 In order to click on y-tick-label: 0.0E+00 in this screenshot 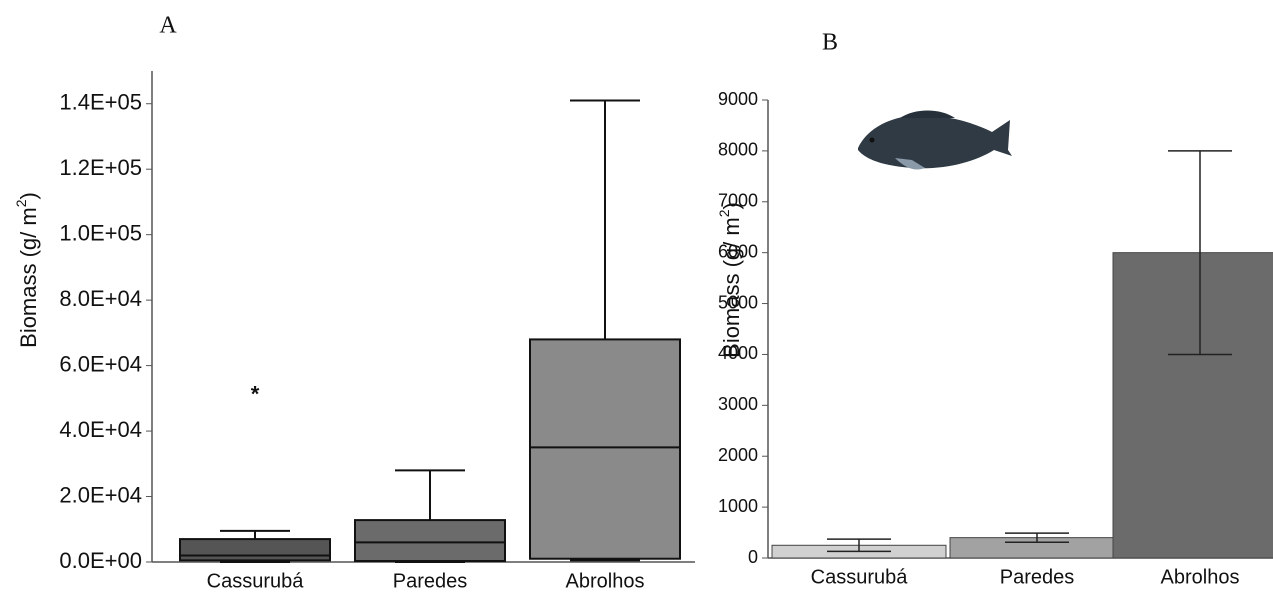, I will do `click(100, 560)`.